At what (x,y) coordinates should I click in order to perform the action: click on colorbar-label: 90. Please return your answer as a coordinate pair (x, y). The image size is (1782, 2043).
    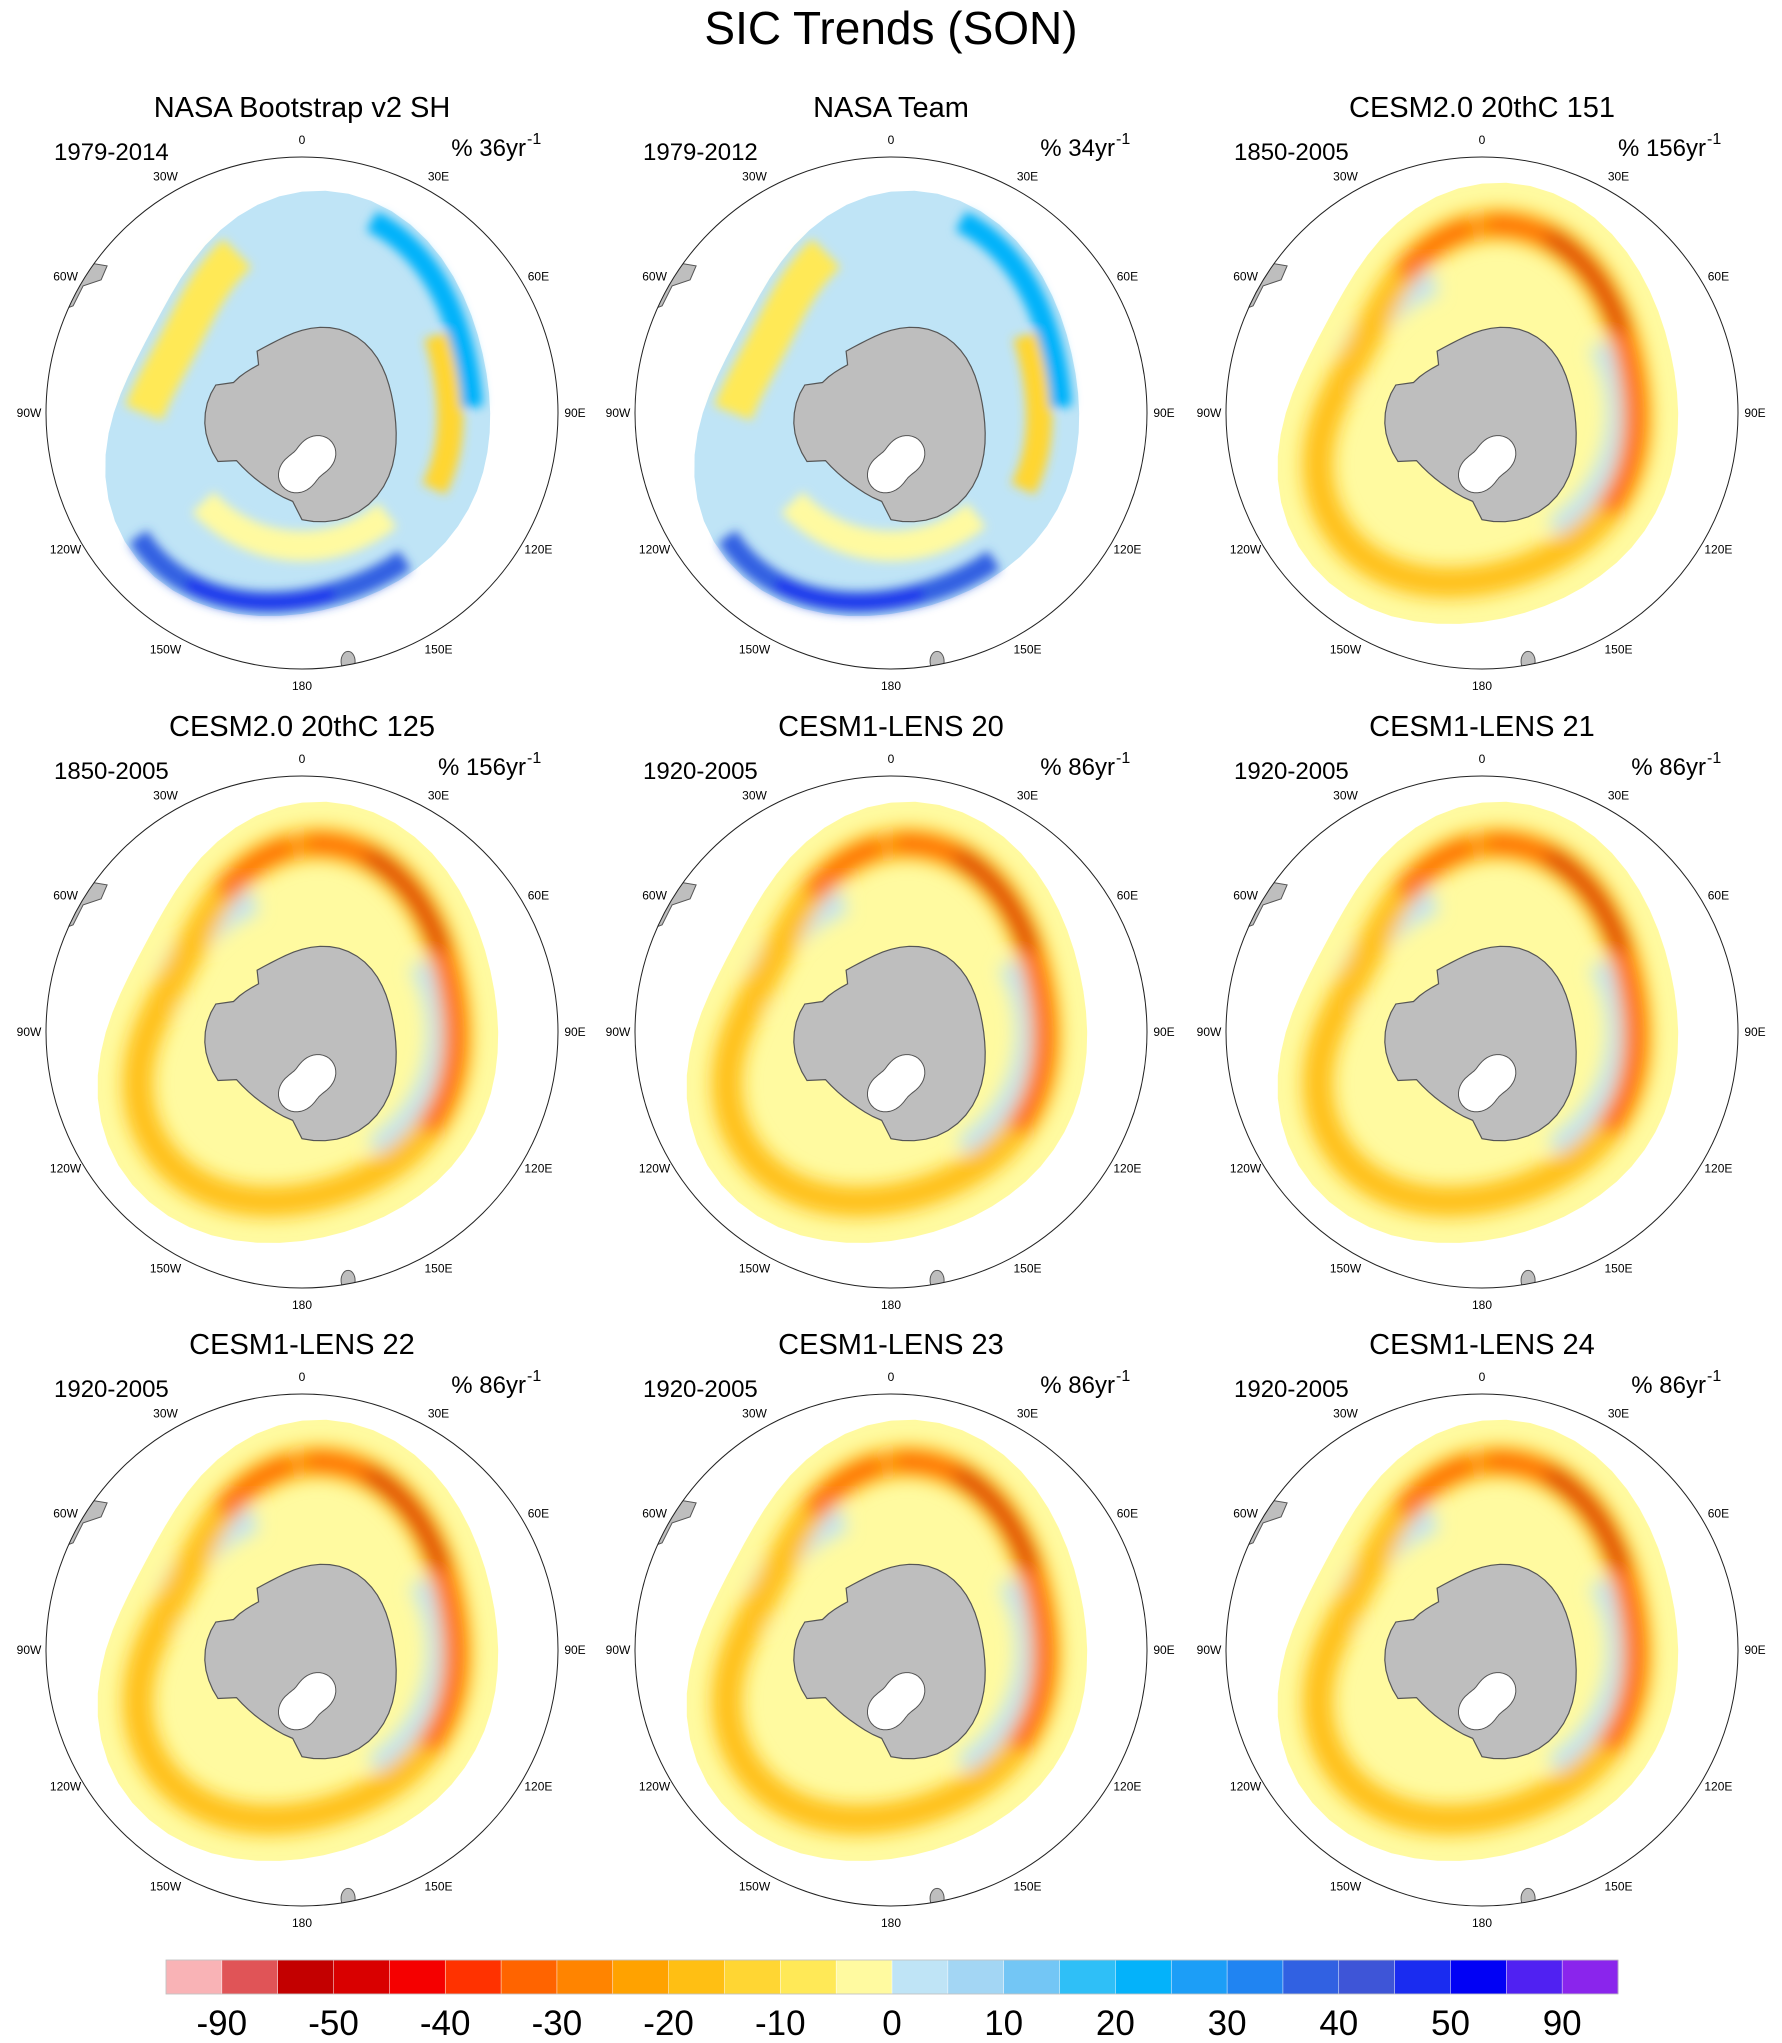
    Looking at the image, I should click on (1562, 2023).